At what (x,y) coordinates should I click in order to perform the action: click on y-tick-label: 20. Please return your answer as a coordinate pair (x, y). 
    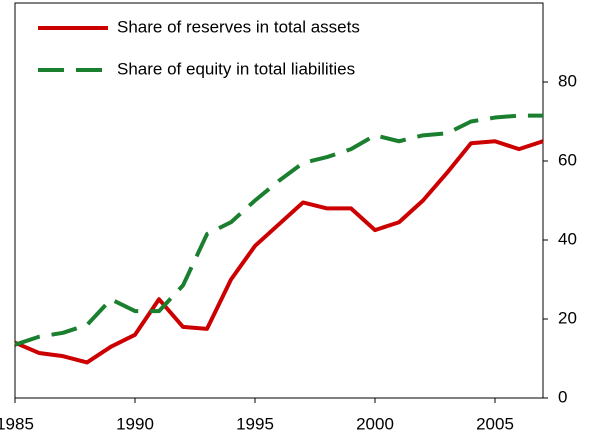
    Looking at the image, I should click on (567, 317).